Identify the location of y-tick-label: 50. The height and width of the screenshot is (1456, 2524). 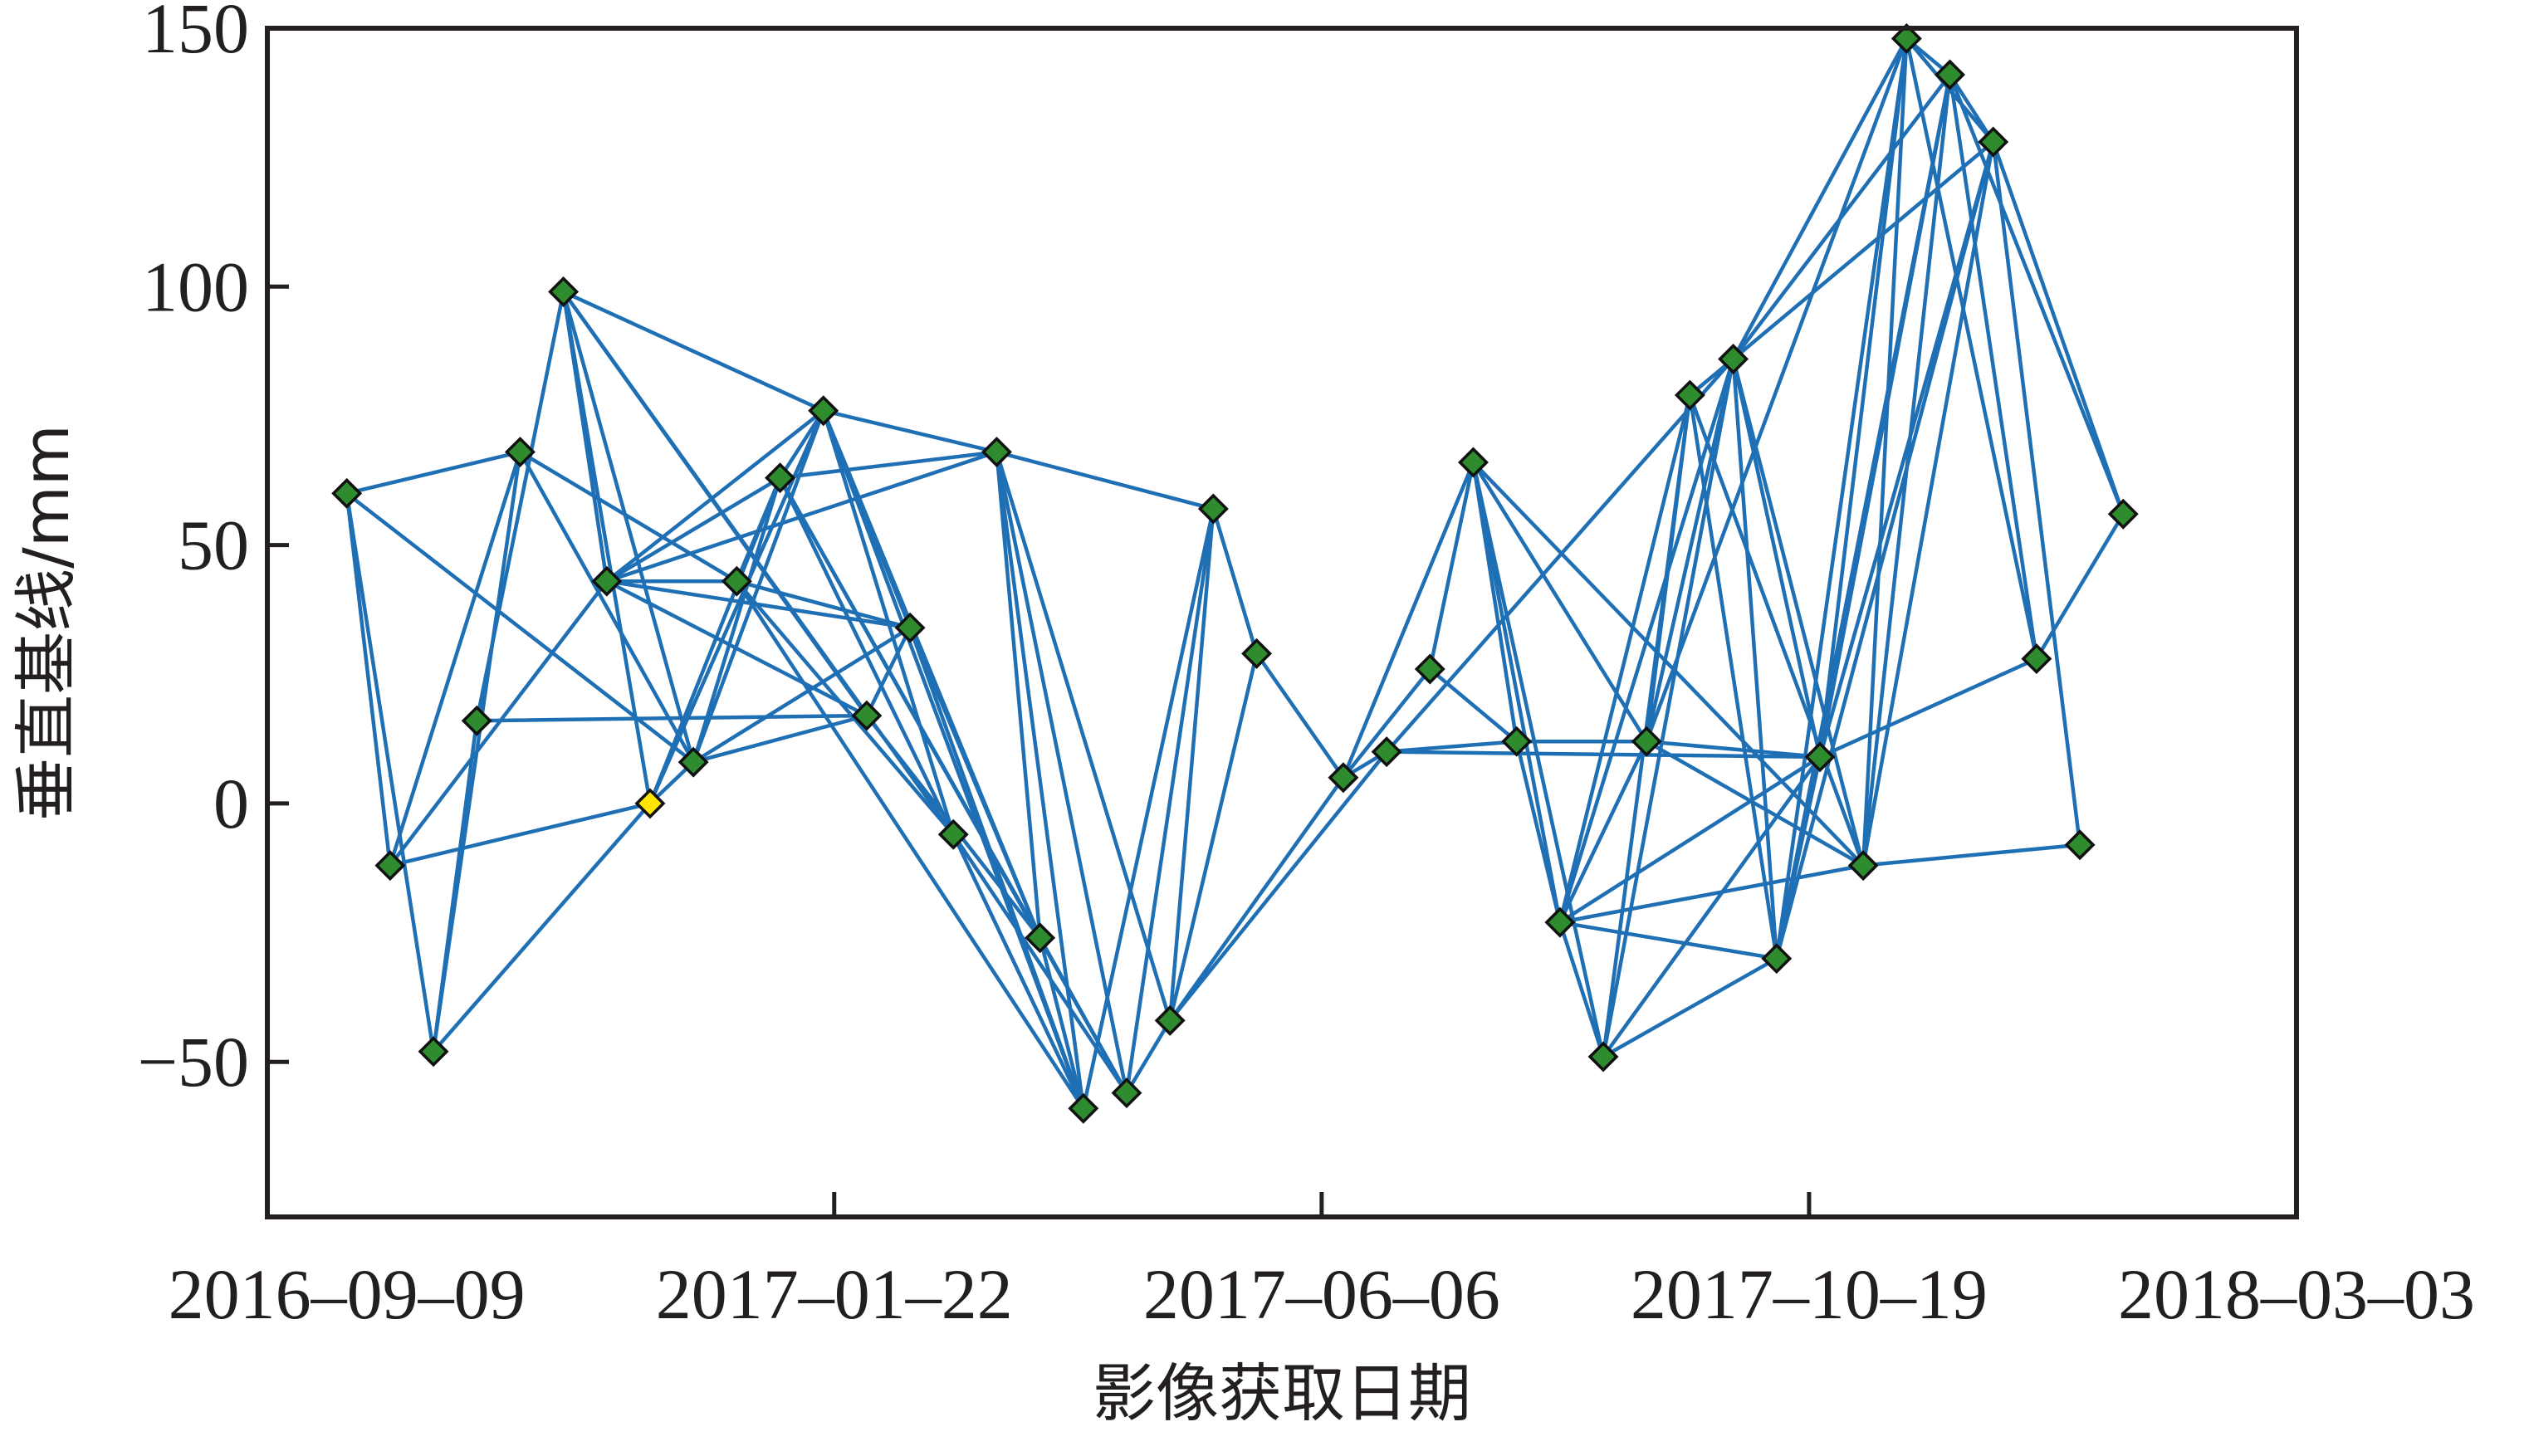
(213, 545).